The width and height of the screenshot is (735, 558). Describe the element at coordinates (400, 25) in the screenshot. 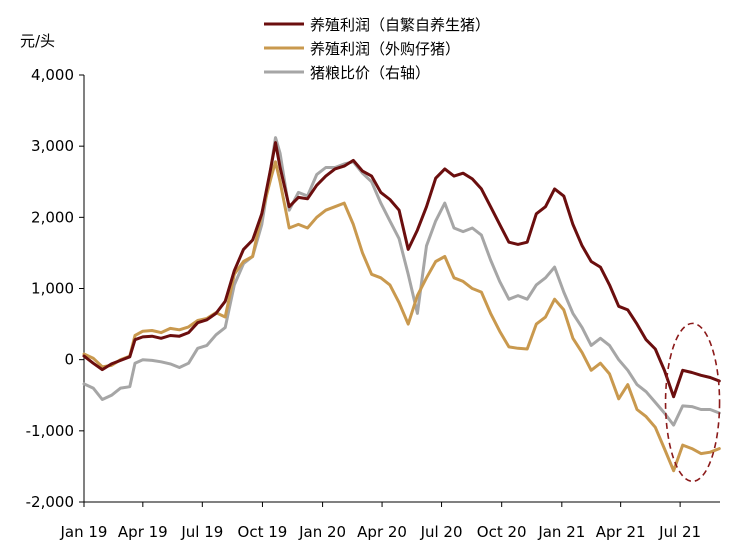

I see `legend-label-1: 养殖利润（自繁自养生猪）` at that location.